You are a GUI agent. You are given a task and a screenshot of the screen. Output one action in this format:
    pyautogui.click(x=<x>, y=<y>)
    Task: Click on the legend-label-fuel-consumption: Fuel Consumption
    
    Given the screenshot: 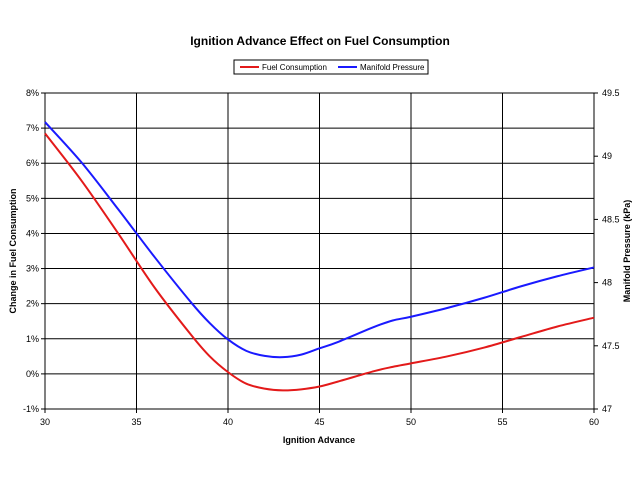 What is the action you would take?
    pyautogui.click(x=294, y=67)
    